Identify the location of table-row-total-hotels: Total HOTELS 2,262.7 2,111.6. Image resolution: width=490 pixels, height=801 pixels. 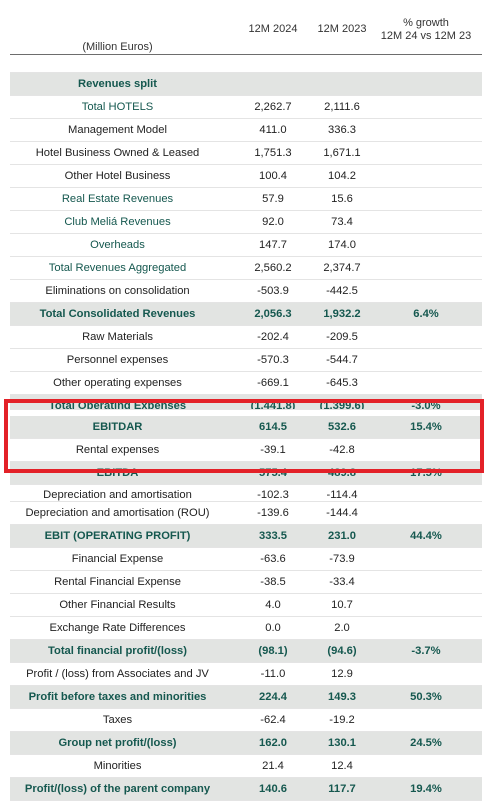
(246, 107).